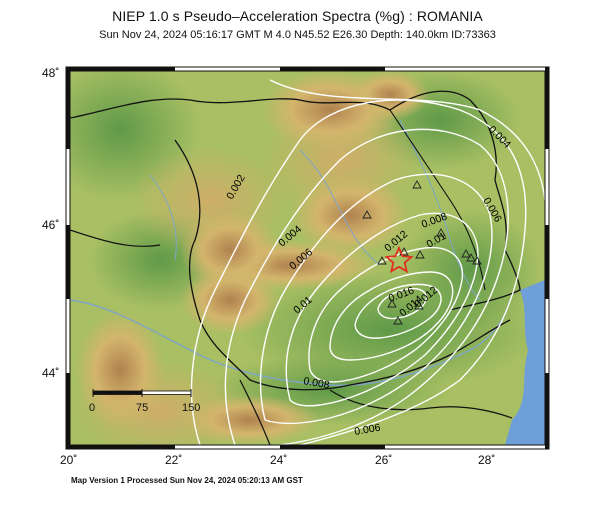  Describe the element at coordinates (173, 460) in the screenshot. I see `lon-label: 22˚` at that location.